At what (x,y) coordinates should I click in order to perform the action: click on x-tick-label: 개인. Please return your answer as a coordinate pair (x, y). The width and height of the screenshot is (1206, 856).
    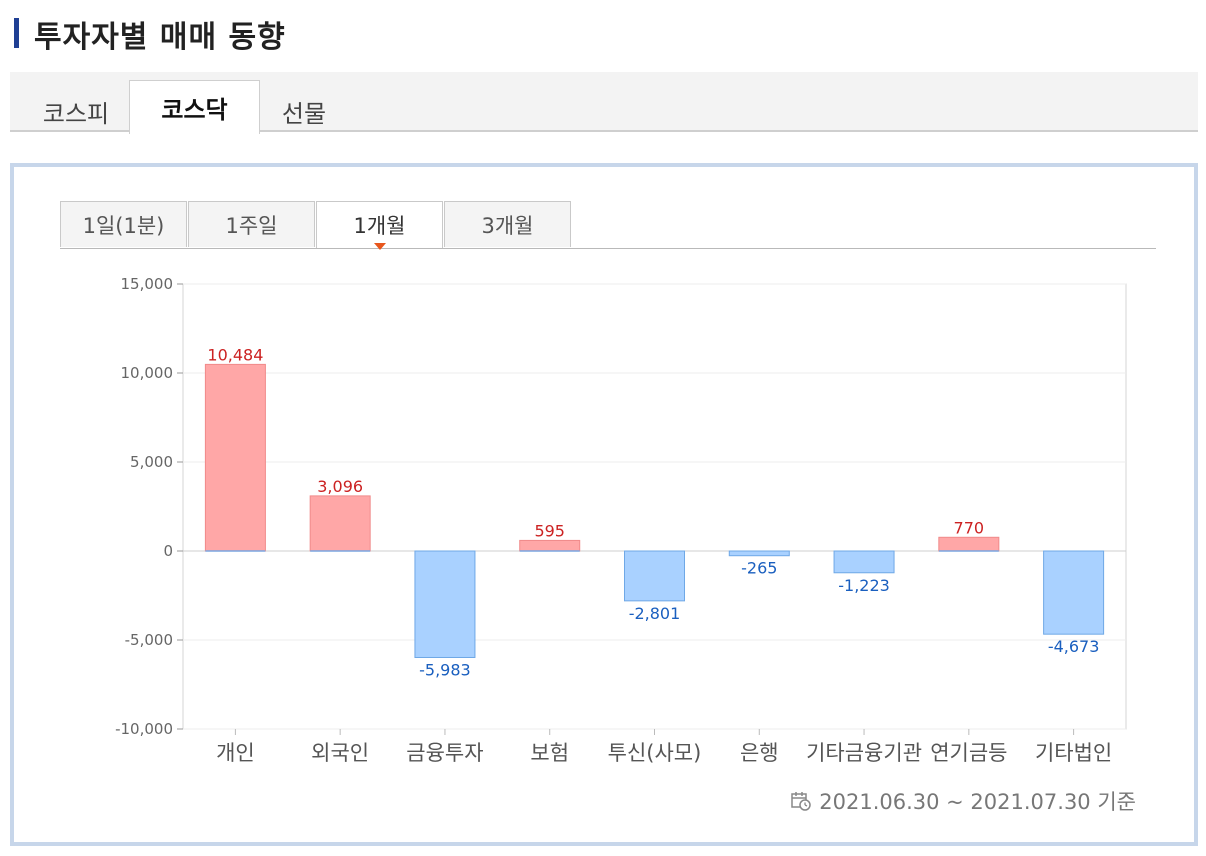
    Looking at the image, I should click on (235, 753).